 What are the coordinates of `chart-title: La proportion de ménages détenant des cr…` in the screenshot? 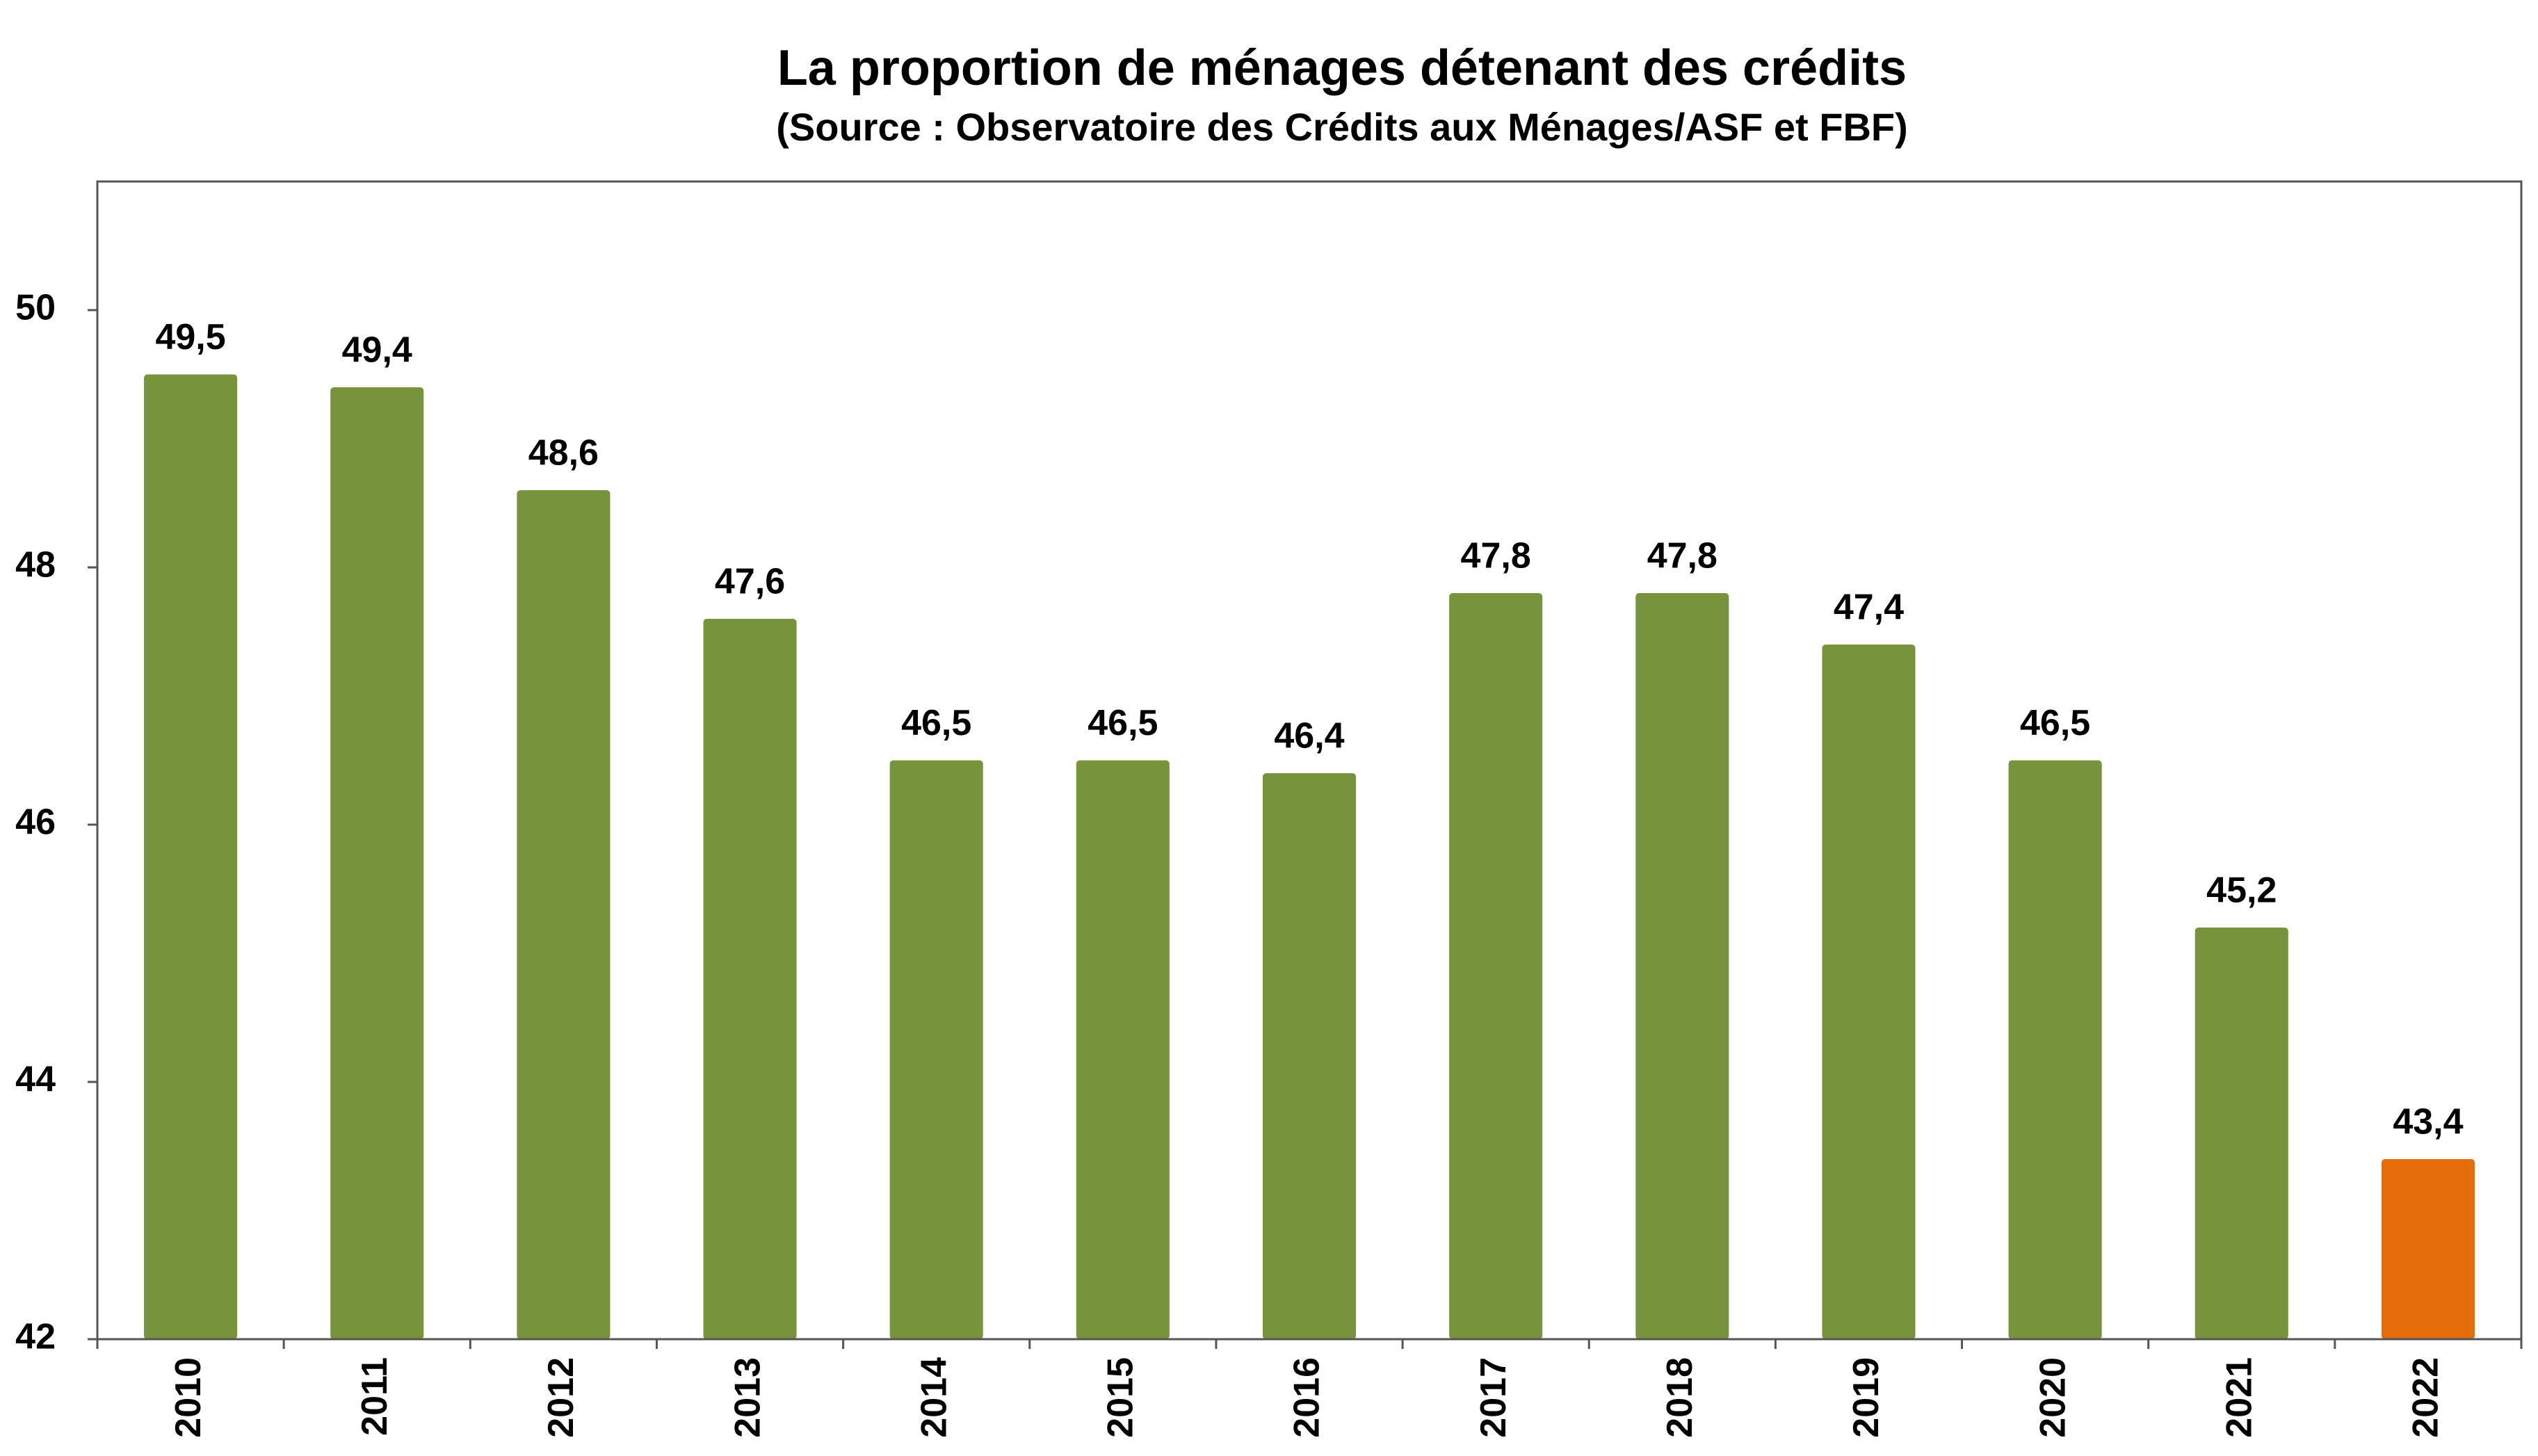 It's located at (1342, 68).